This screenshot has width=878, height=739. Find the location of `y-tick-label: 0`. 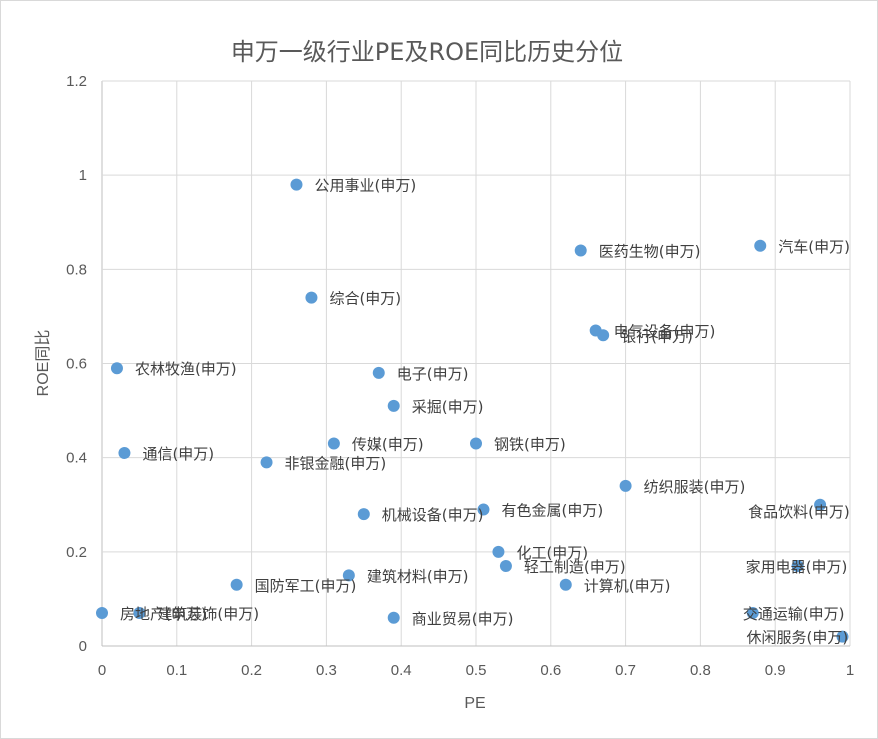

y-tick-label: 0 is located at coordinates (83, 646).